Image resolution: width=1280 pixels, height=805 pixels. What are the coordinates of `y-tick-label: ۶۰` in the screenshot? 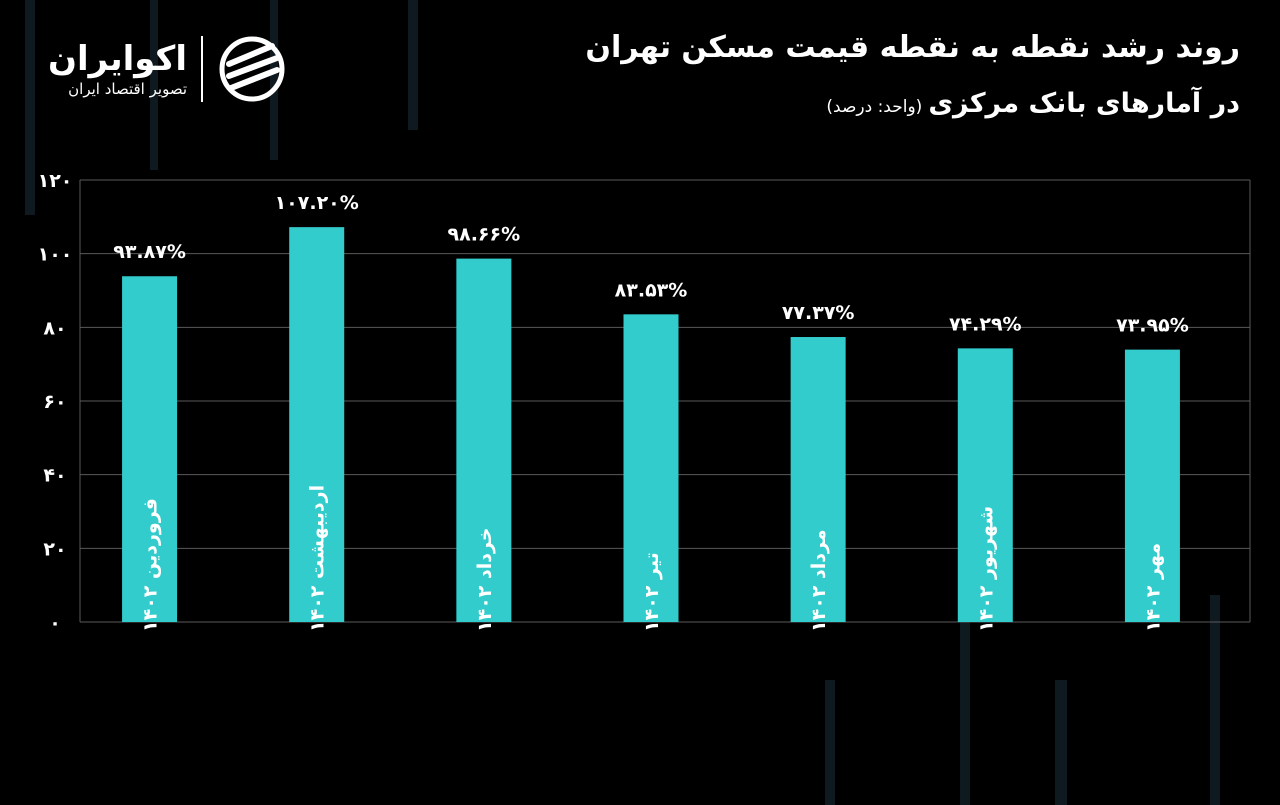 It's located at (54, 402).